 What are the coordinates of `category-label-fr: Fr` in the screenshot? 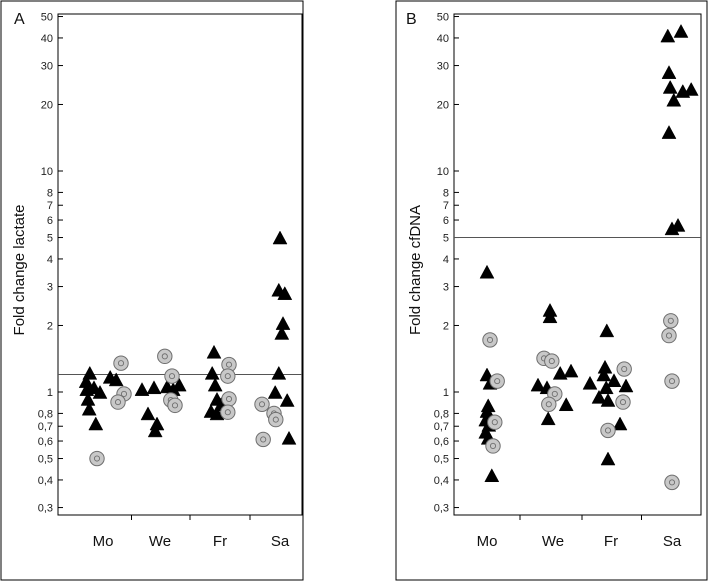 It's located at (611, 541).